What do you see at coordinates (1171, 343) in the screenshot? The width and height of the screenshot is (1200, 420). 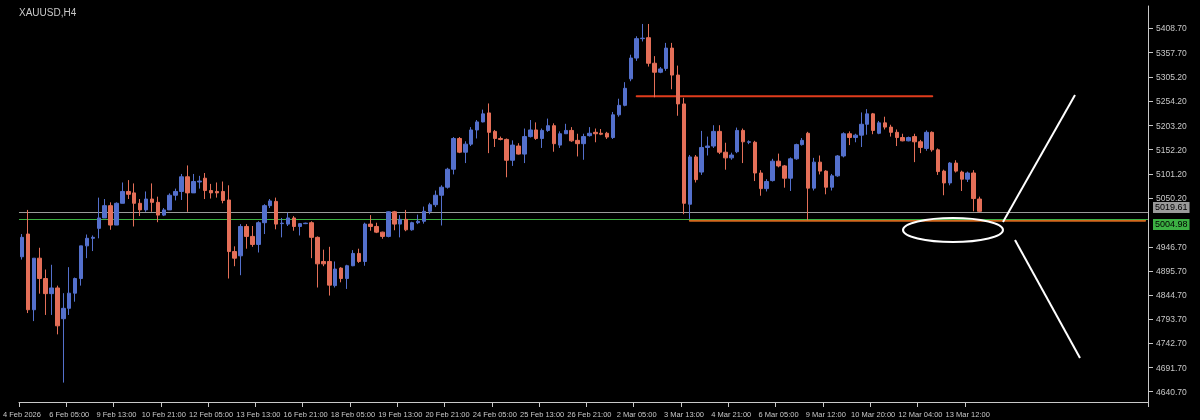 I see `y-tick-label: 4742.70` at bounding box center [1171, 343].